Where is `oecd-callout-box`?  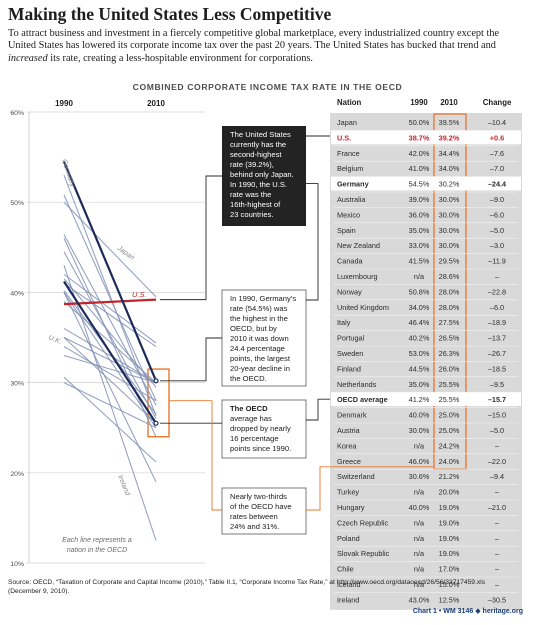 oecd-callout-box is located at coordinates (264, 429).